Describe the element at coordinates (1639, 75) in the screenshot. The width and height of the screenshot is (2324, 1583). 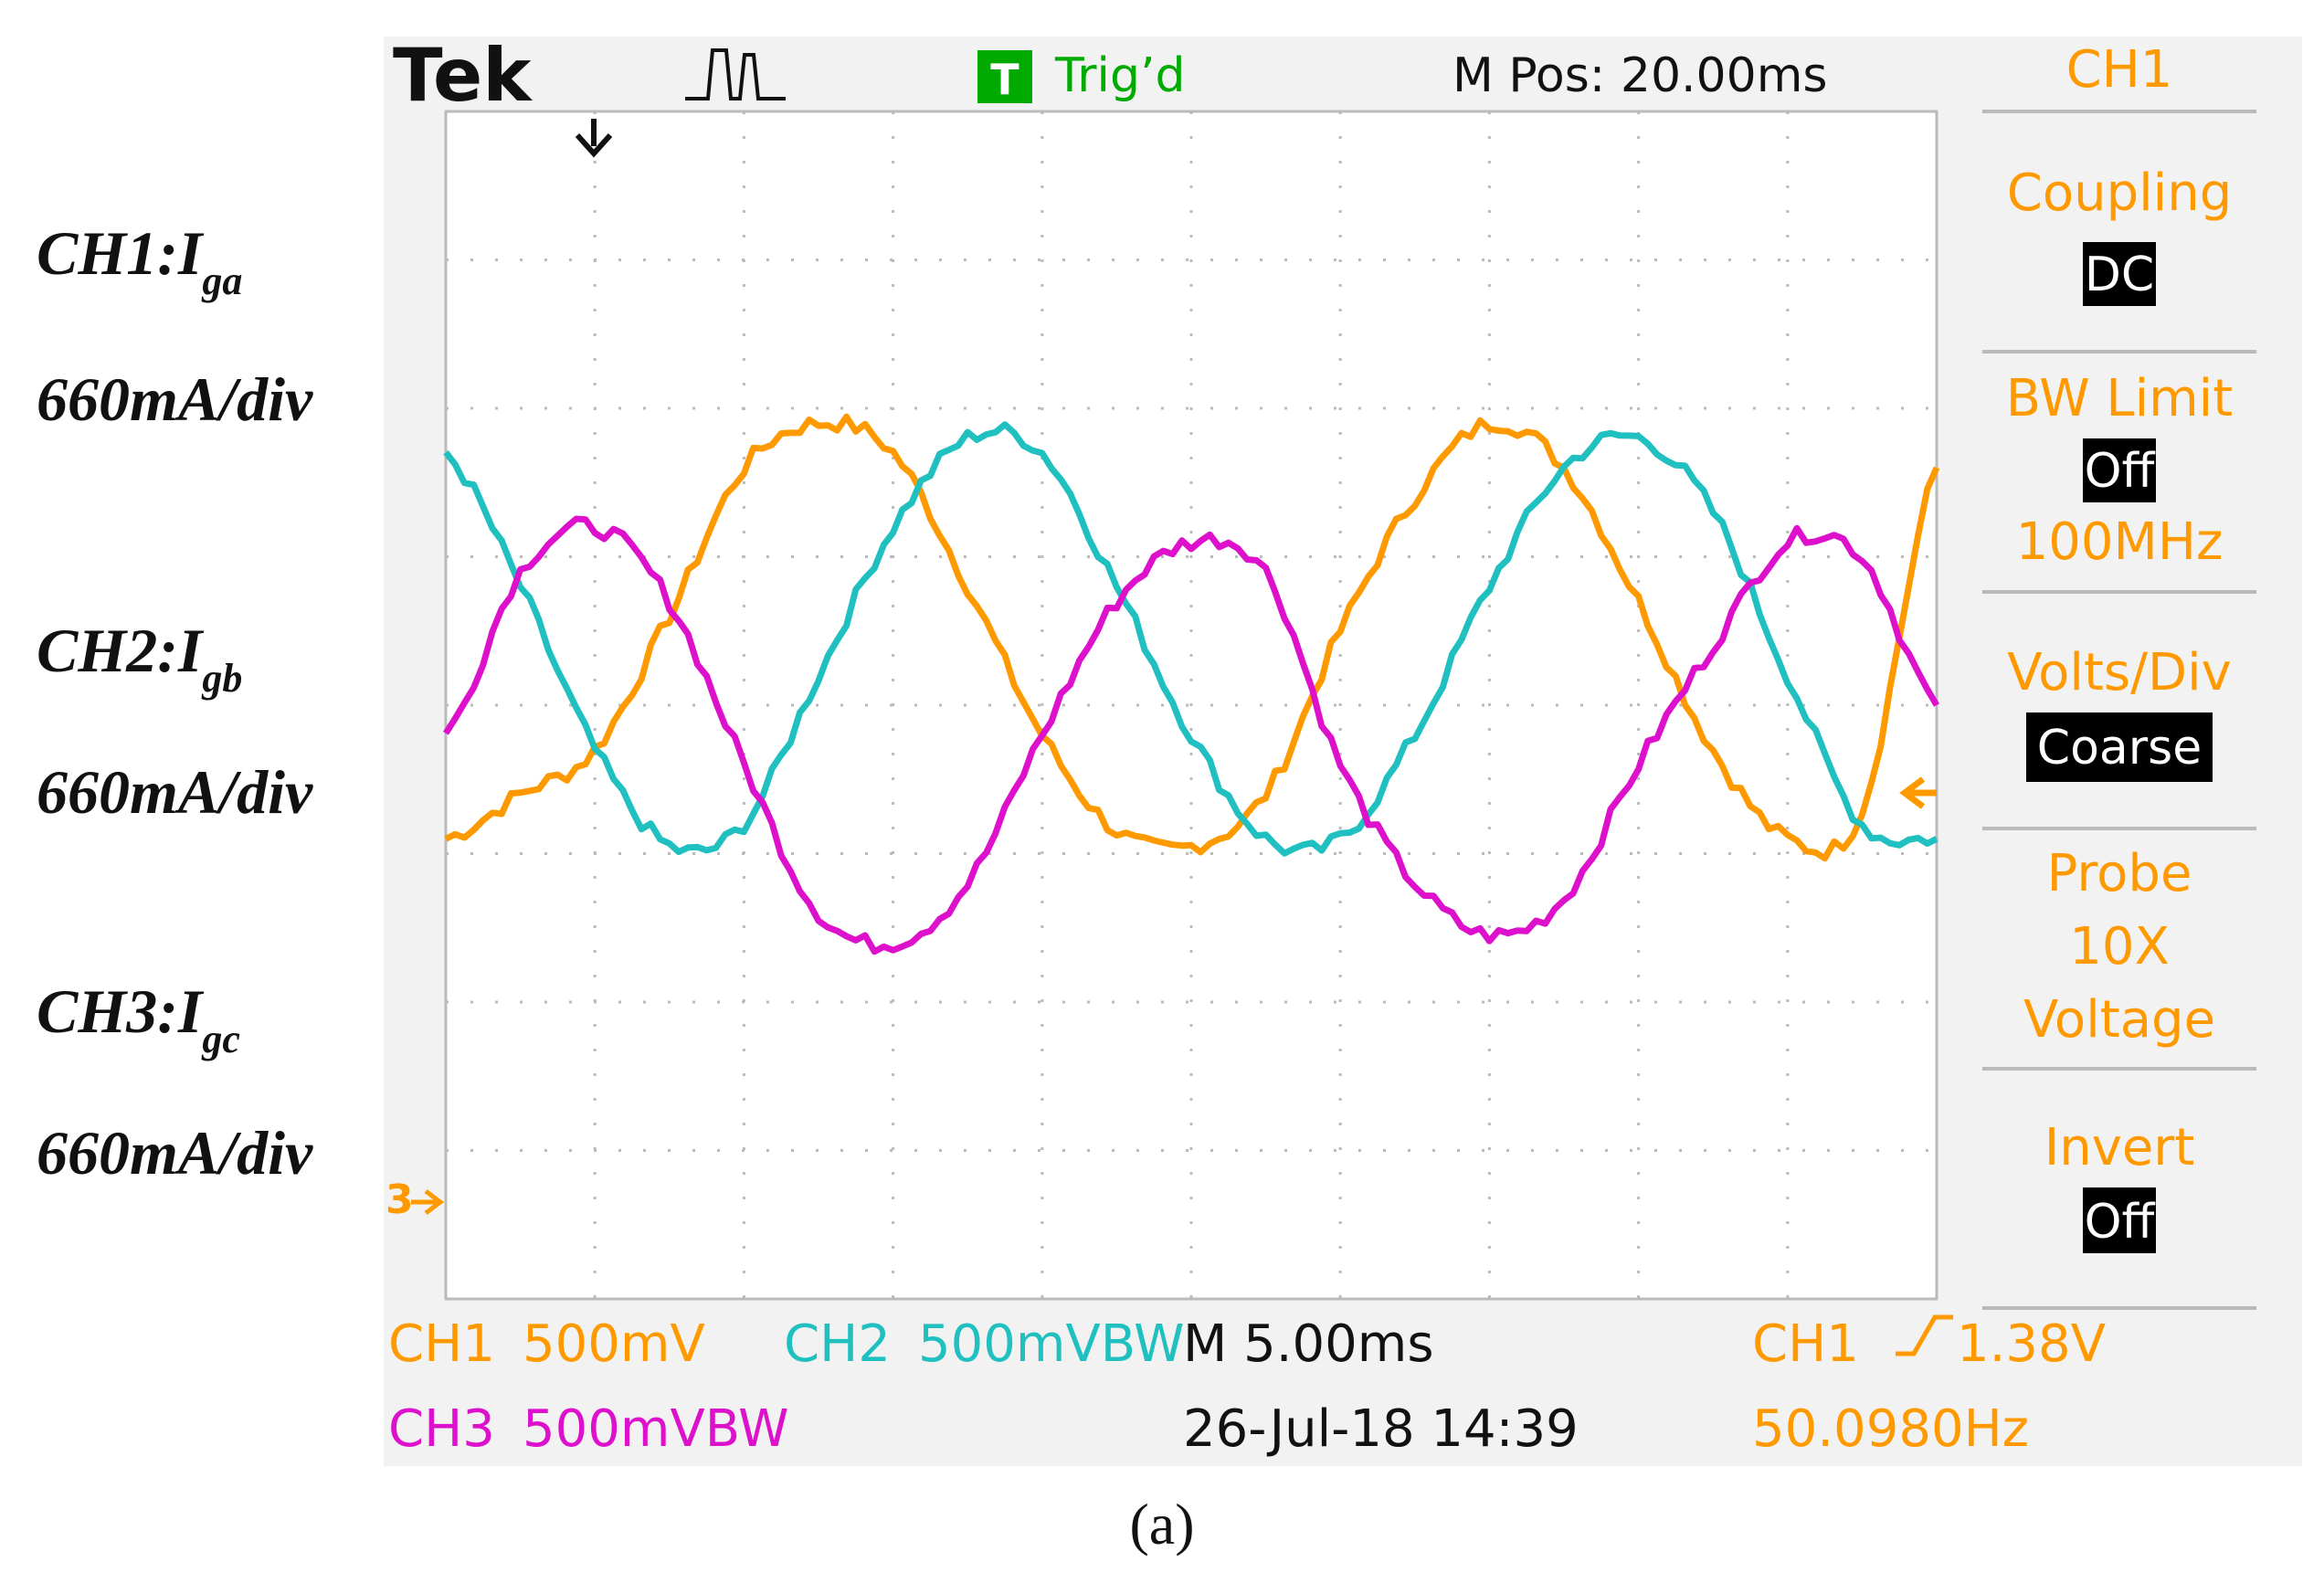
I see `horizontal-position: M Pos: 20.00ms` at that location.